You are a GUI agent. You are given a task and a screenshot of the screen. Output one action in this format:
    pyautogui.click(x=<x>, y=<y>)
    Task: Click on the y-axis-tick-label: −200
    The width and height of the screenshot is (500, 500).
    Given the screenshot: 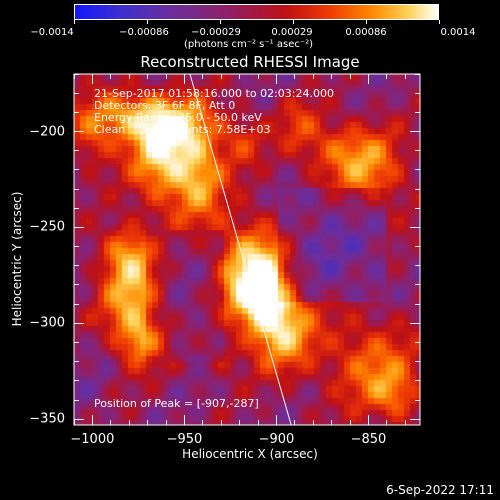 What is the action you would take?
    pyautogui.click(x=47, y=132)
    